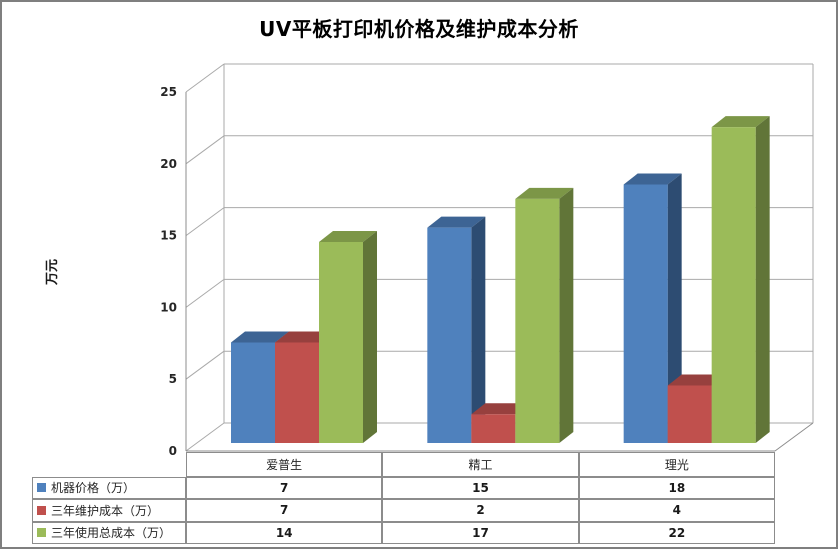 Image resolution: width=838 pixels, height=549 pixels. What do you see at coordinates (168, 307) in the screenshot?
I see `y-tick-label-10: 10` at bounding box center [168, 307].